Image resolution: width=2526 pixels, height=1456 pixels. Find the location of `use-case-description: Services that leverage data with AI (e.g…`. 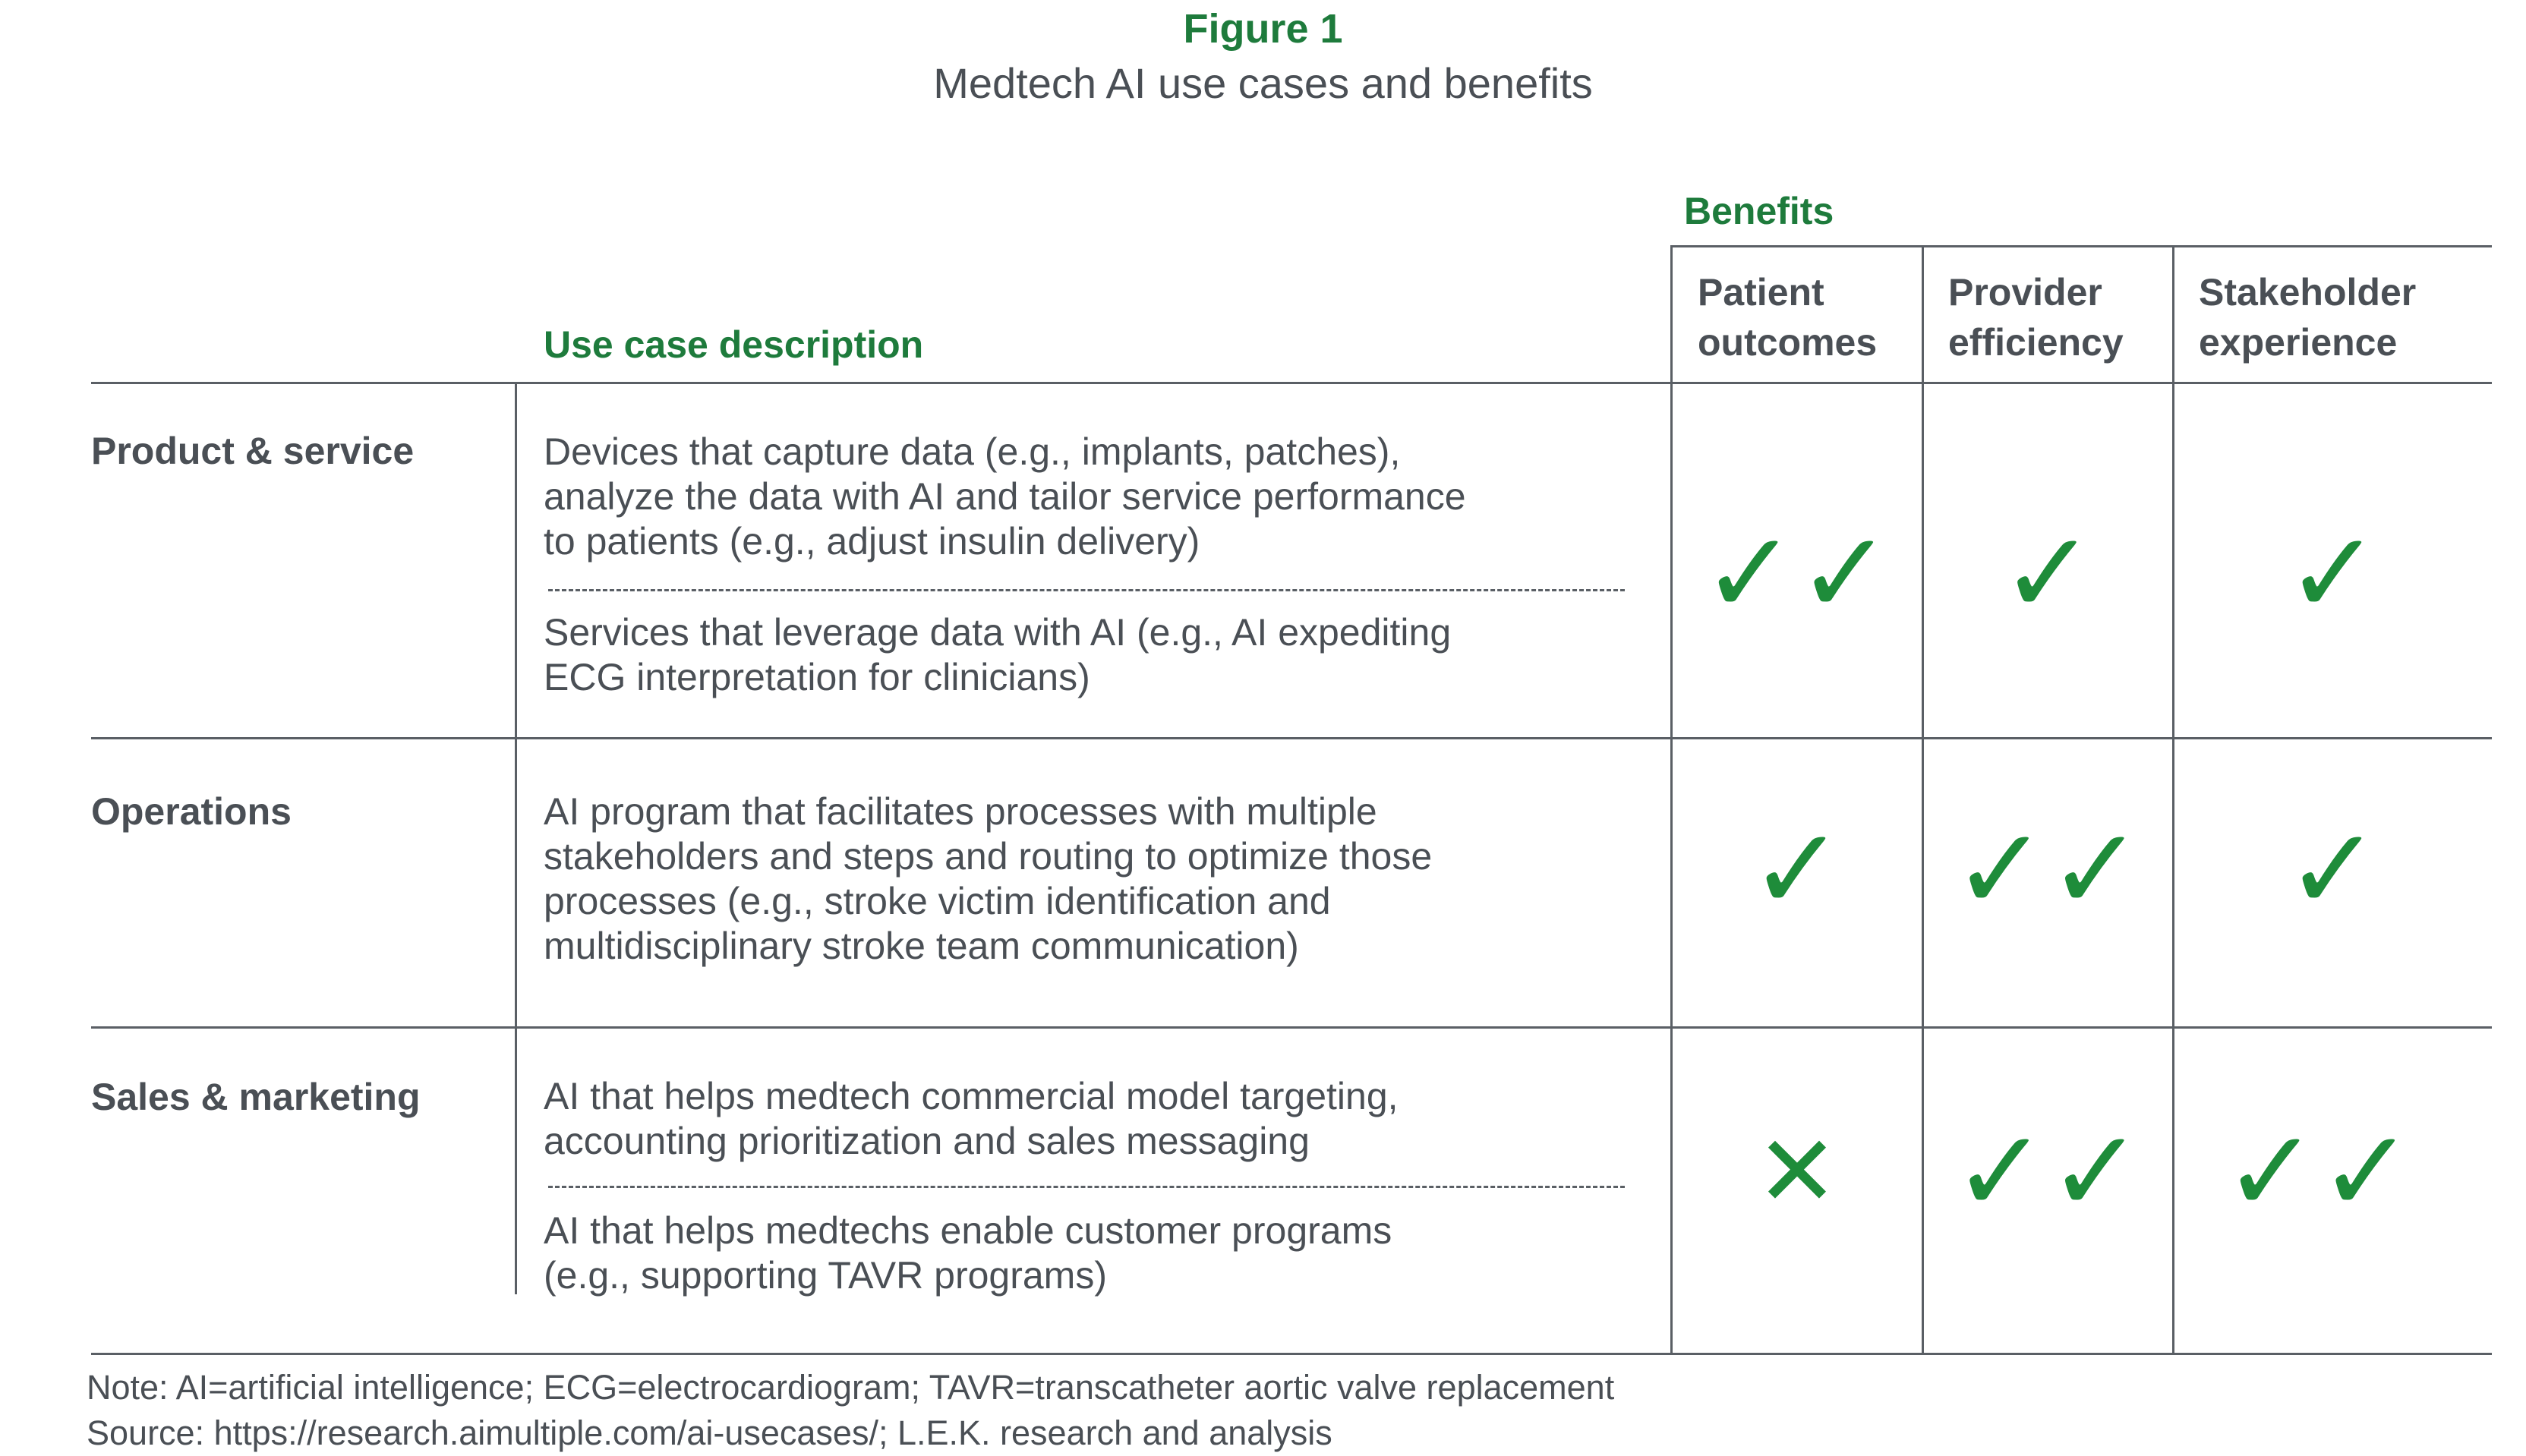

use-case-description: Services that leverage data with AI (e.g… is located at coordinates (1098, 655).